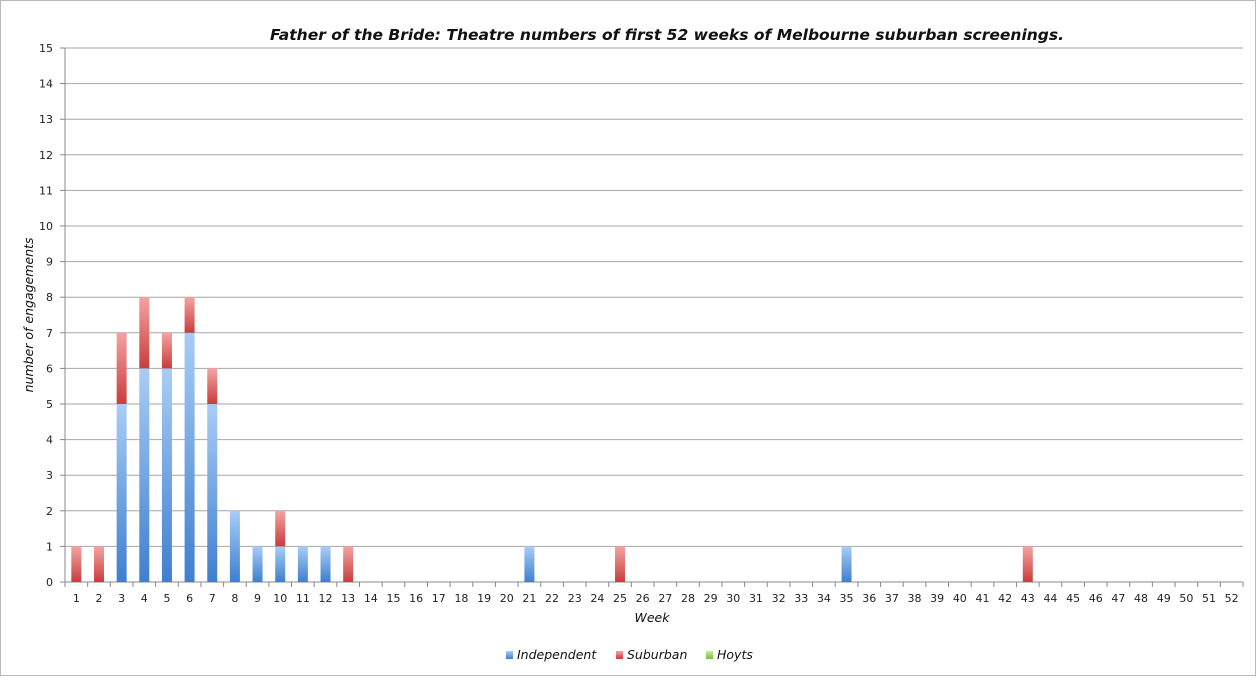 This screenshot has width=1256, height=680. Describe the element at coordinates (326, 598) in the screenshot. I see `x-tick-label: 12` at that location.